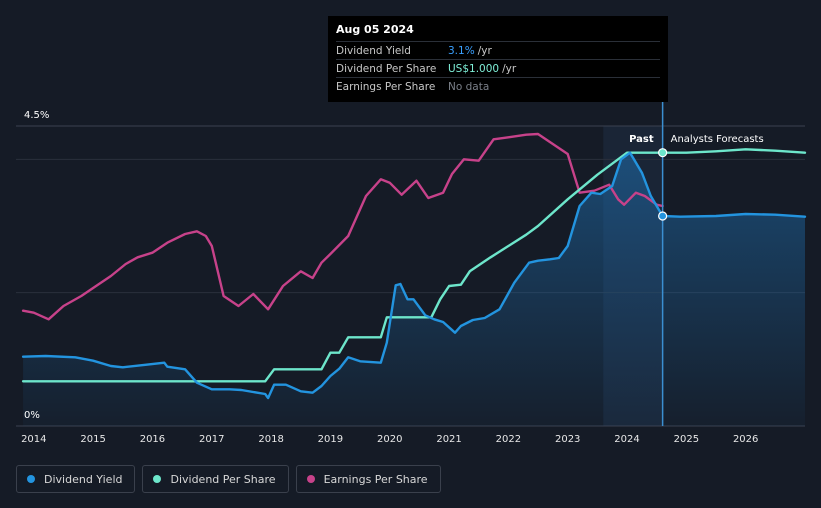  Describe the element at coordinates (663, 216) in the screenshot. I see `dividend-yield-marker` at that location.